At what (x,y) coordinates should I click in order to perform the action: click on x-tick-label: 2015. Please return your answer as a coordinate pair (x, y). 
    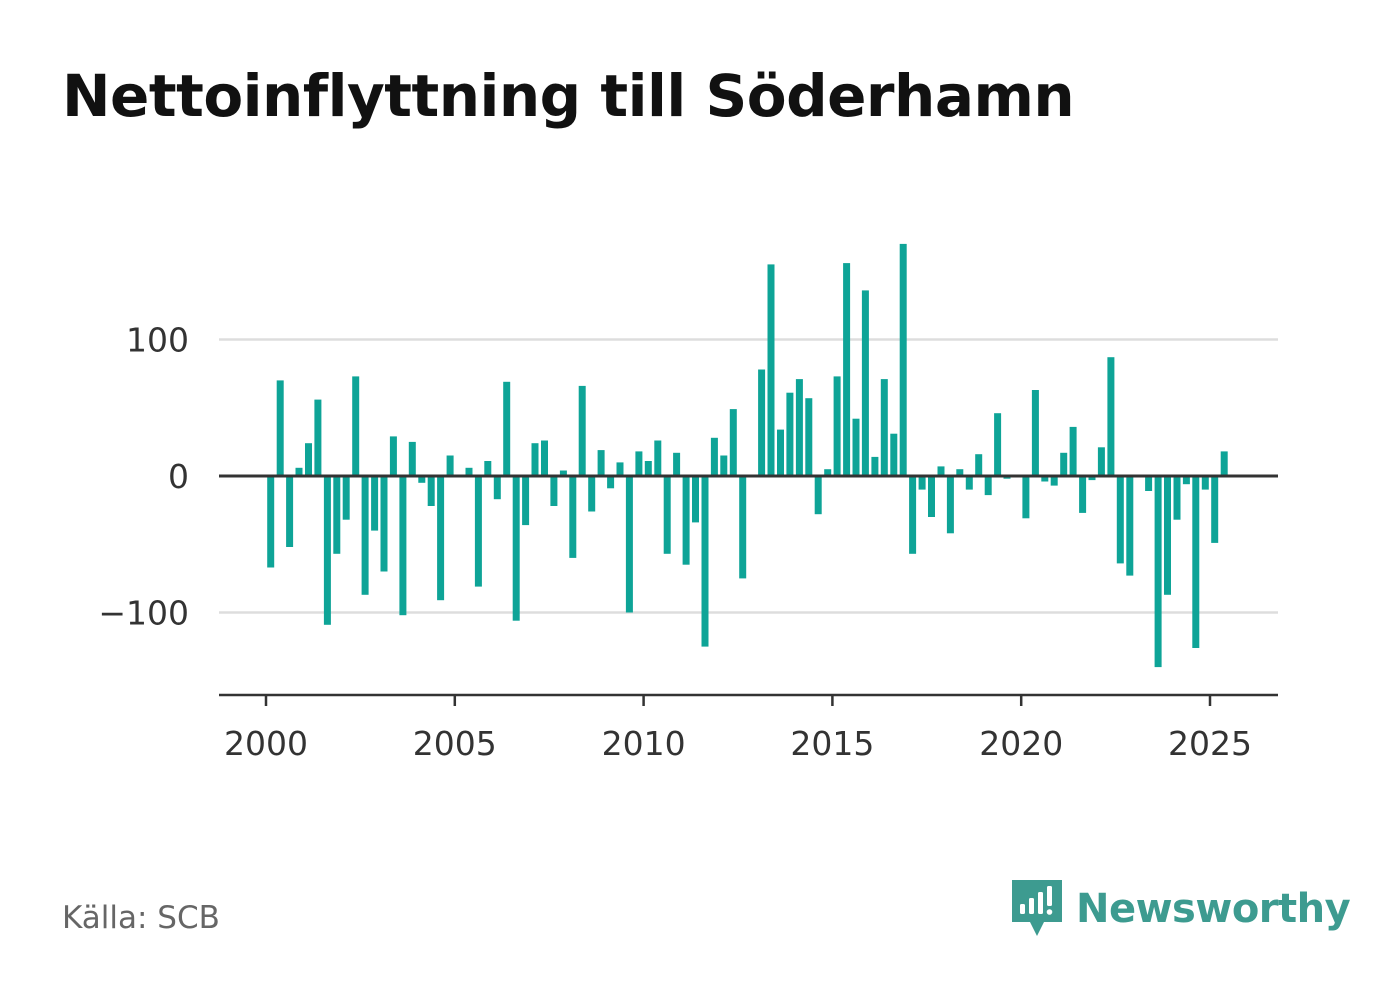
    Looking at the image, I should click on (832, 743).